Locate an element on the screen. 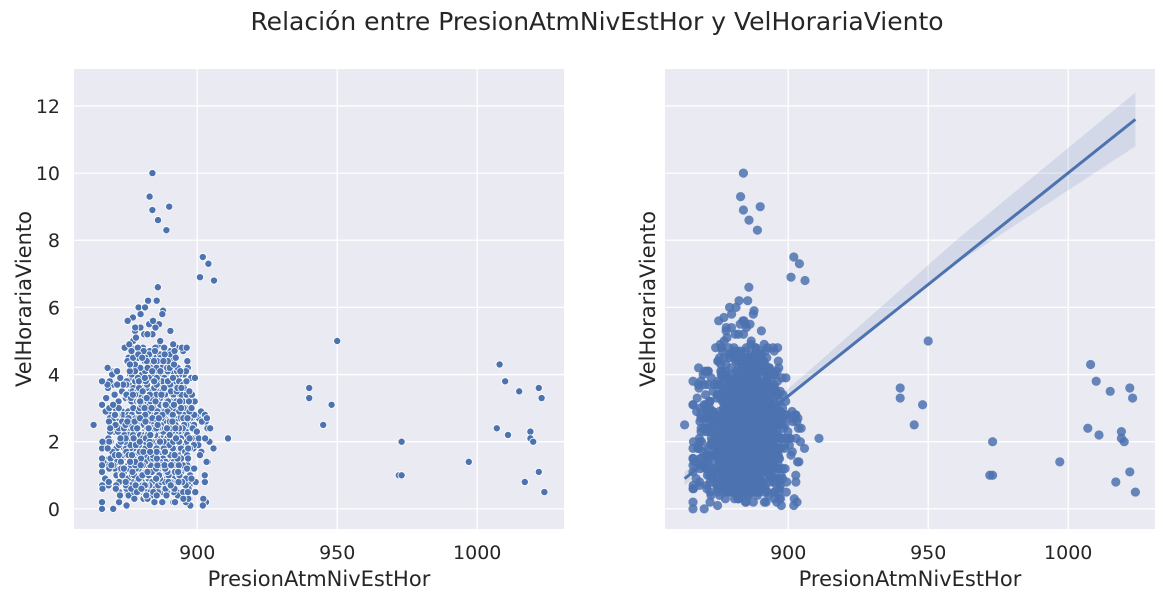 The height and width of the screenshot is (599, 1167). y-tick-label: 4 is located at coordinates (54, 376).